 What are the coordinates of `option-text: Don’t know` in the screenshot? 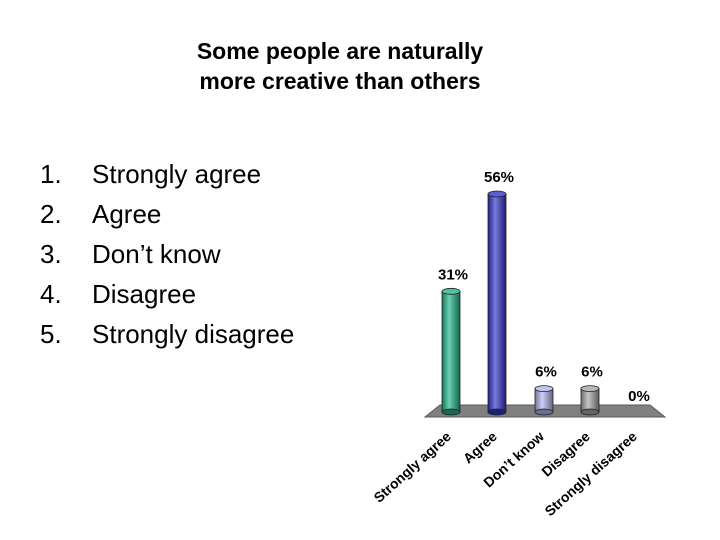 It's located at (156, 254).